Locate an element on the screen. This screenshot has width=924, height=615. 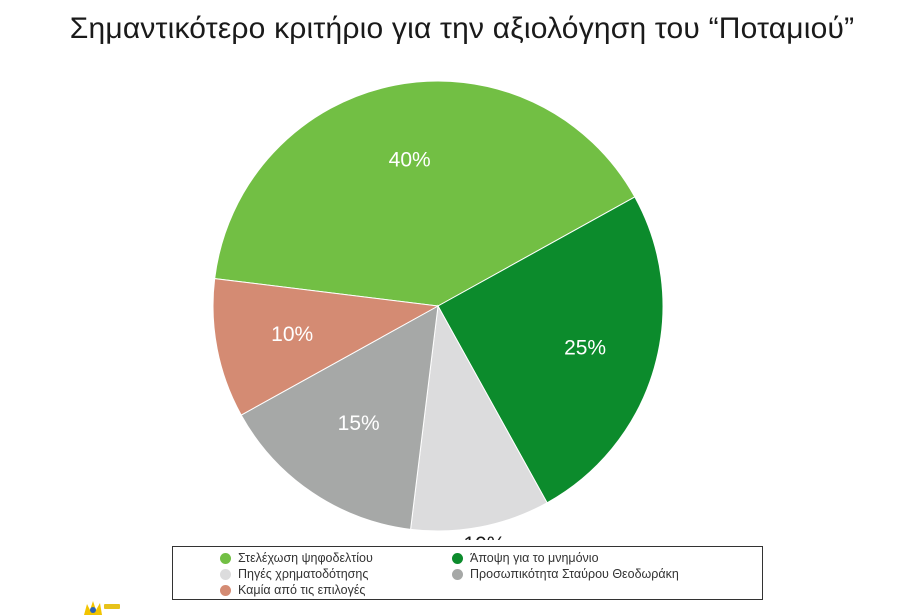
data-label-mnimonio: 25% is located at coordinates (585, 348).